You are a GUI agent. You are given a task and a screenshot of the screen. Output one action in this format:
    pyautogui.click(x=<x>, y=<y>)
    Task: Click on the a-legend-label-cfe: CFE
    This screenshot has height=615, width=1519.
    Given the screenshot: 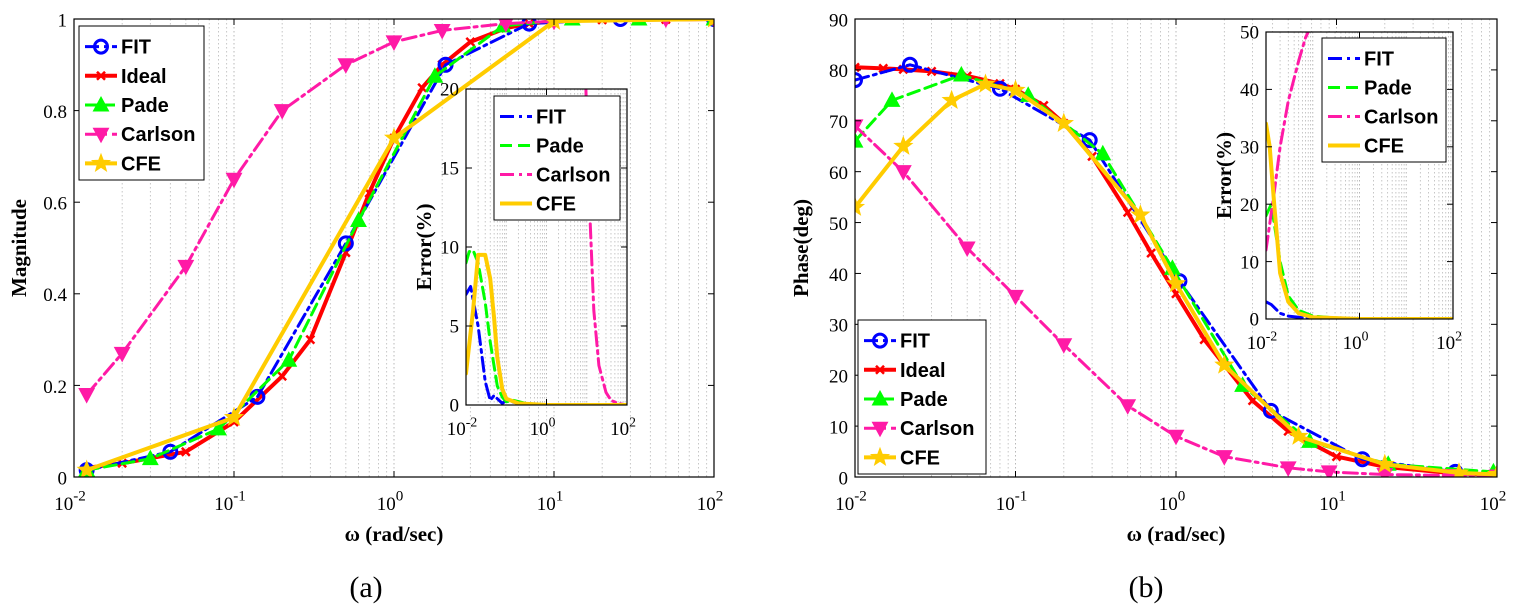 What is the action you would take?
    pyautogui.click(x=141, y=164)
    